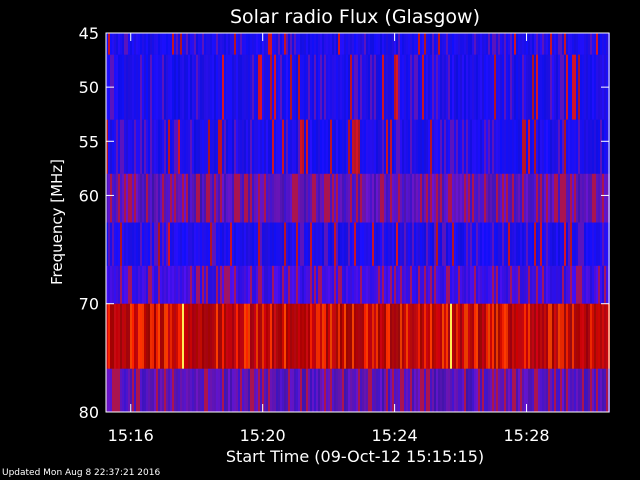  I want to click on x-tick-label: 15:20, so click(263, 435).